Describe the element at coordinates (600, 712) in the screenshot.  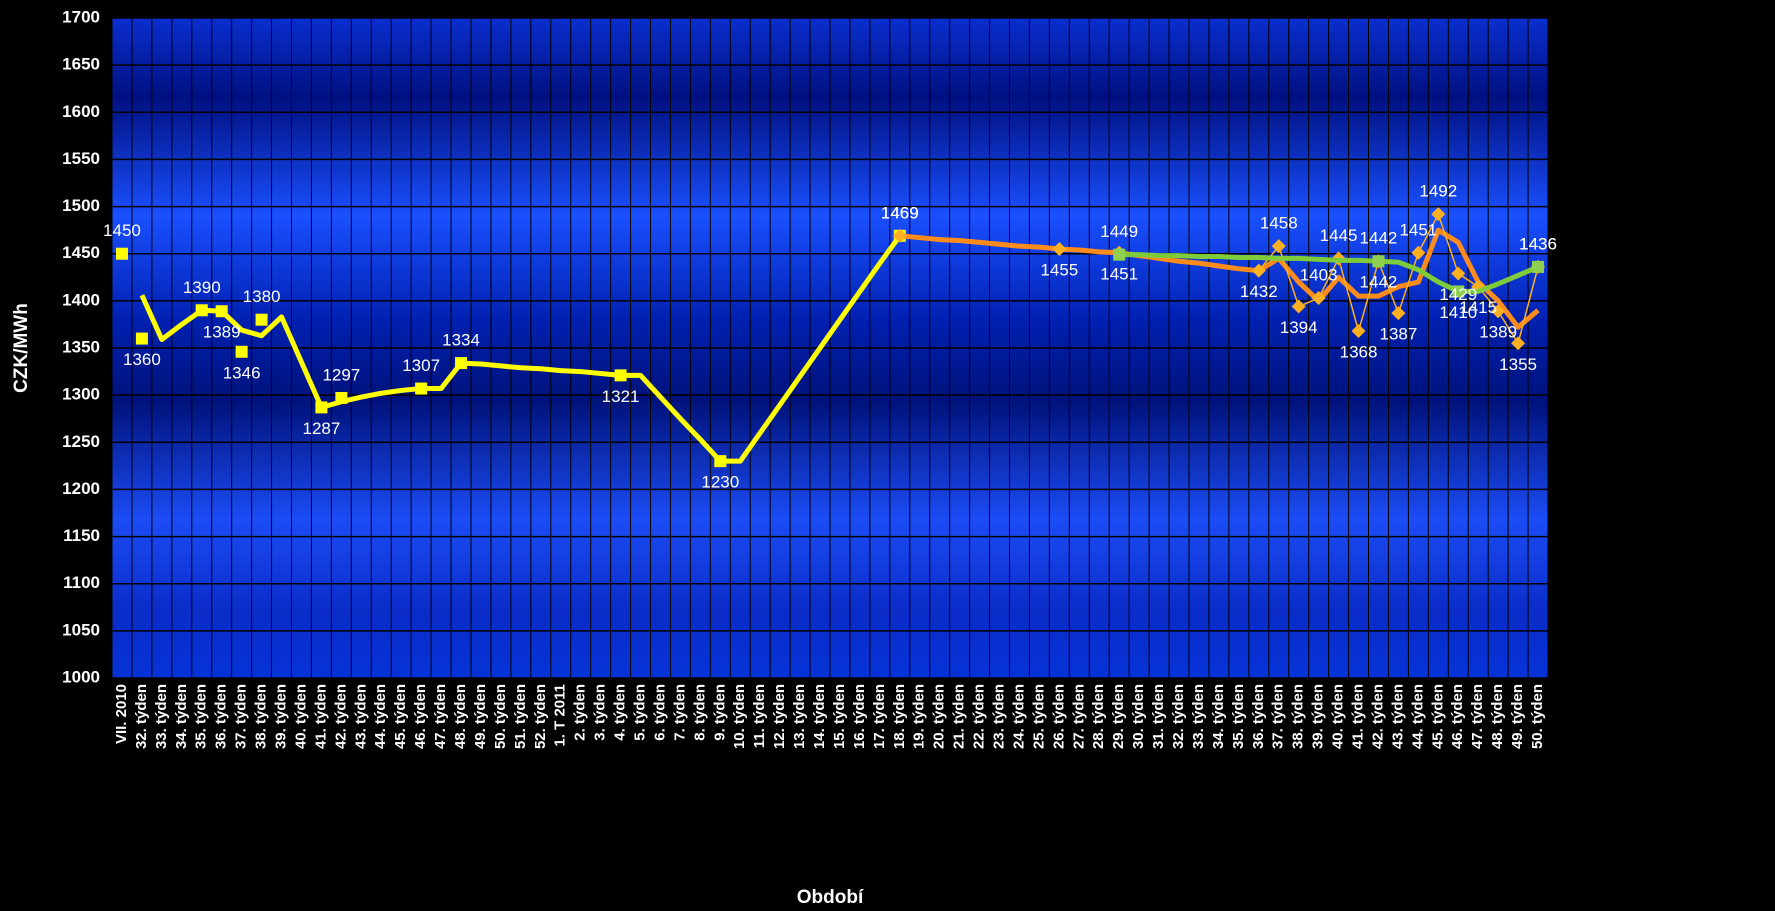
I see `x-tick-label: 3. týden` at that location.